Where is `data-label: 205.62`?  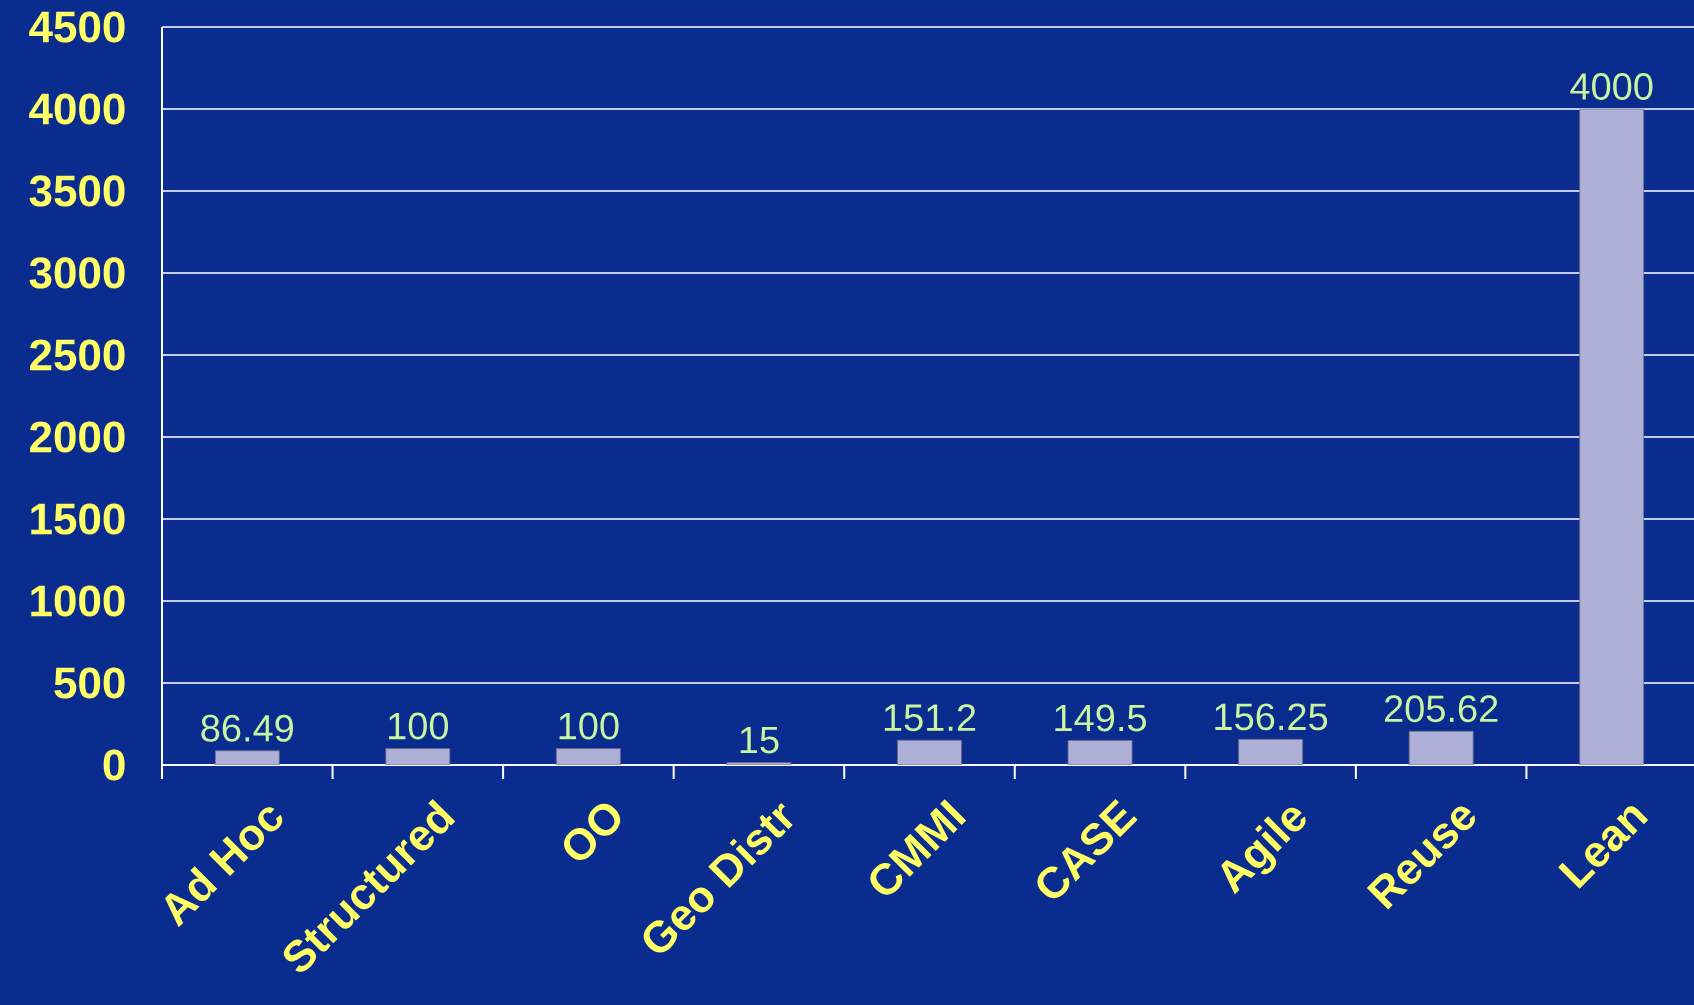
data-label: 205.62 is located at coordinates (1441, 709).